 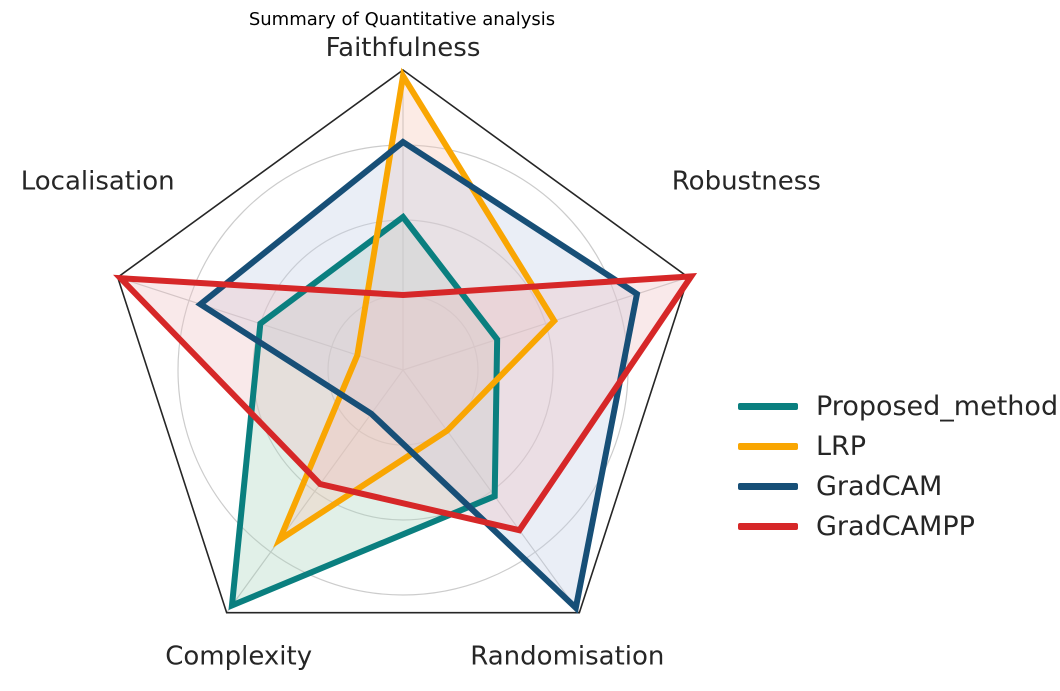 What do you see at coordinates (545, 323) in the screenshot?
I see `spoke-robustness` at bounding box center [545, 323].